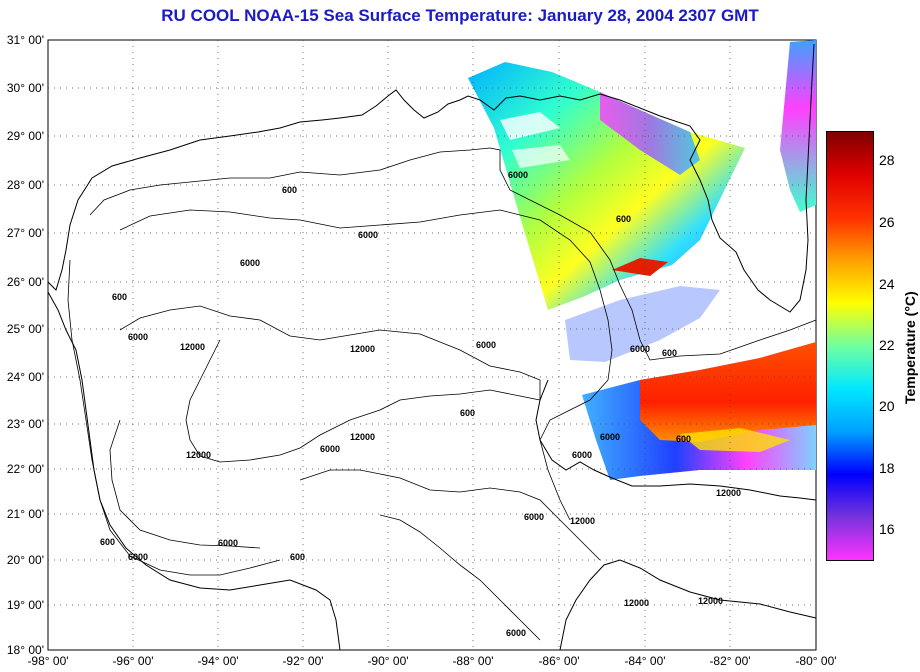  Describe the element at coordinates (25, 377) in the screenshot. I see `lat-label: 24° 00'` at that location.